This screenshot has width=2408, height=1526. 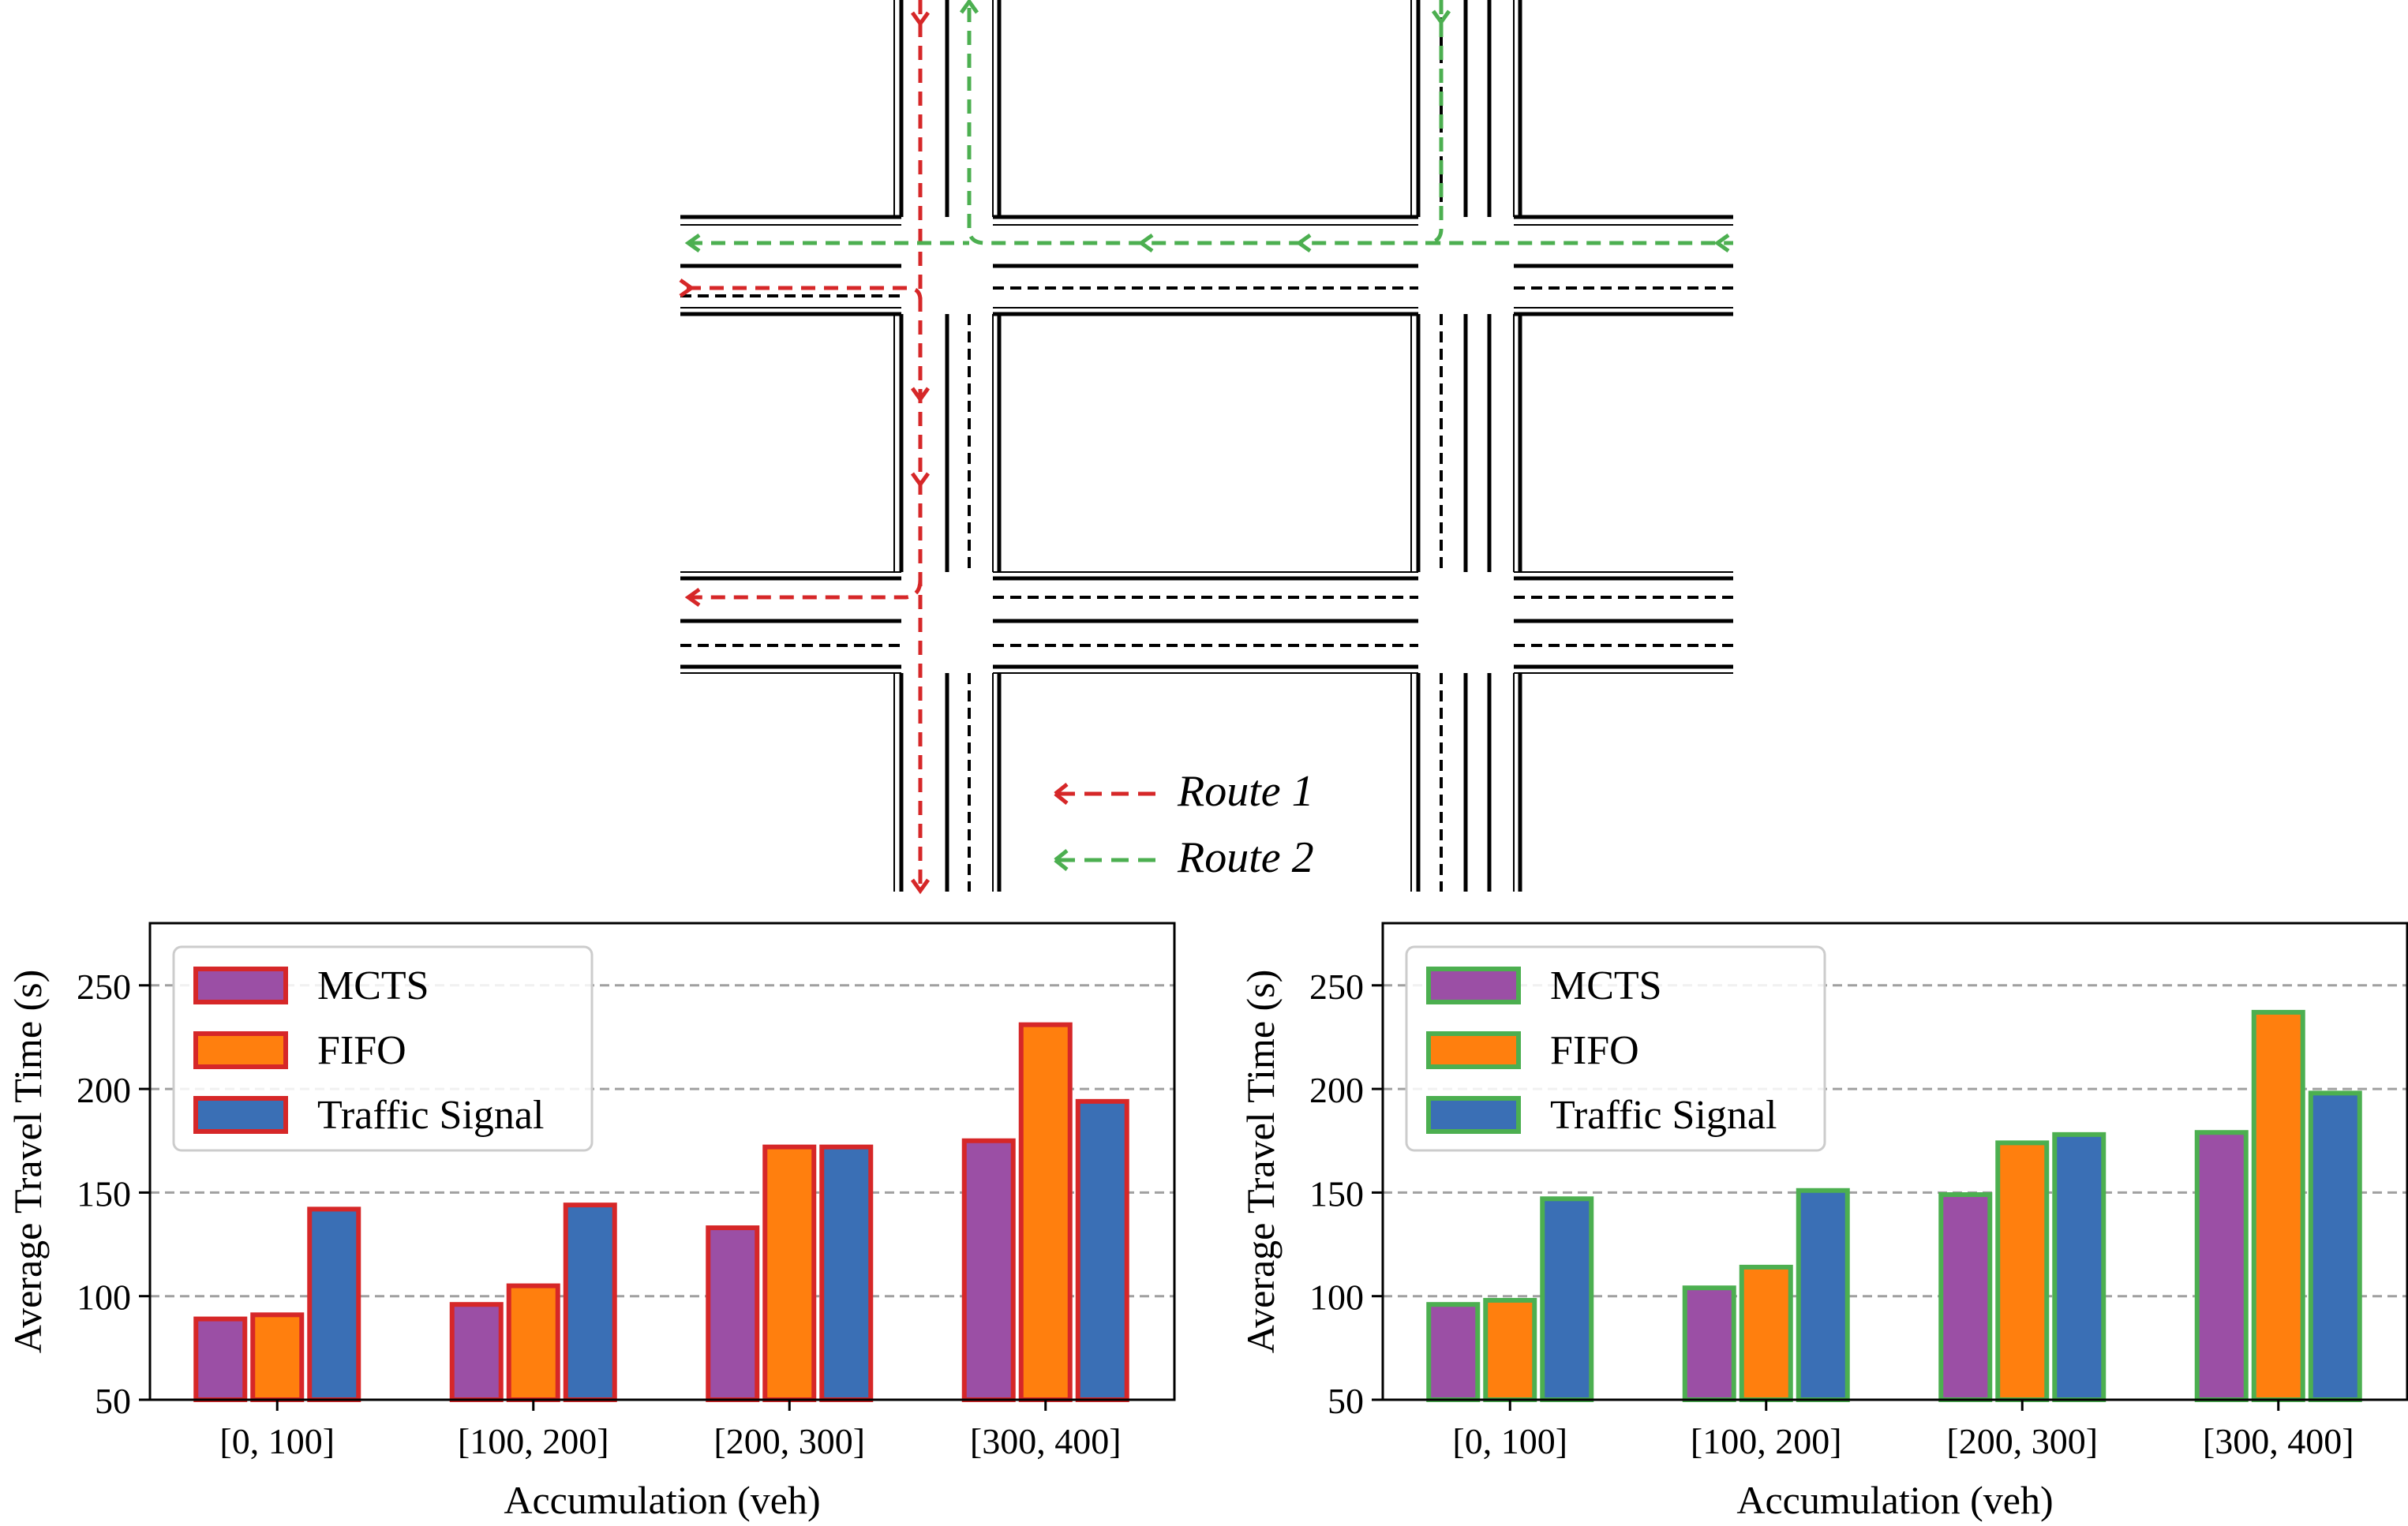 I want to click on route-legend-item-1: Route 1, so click(x=1184, y=791).